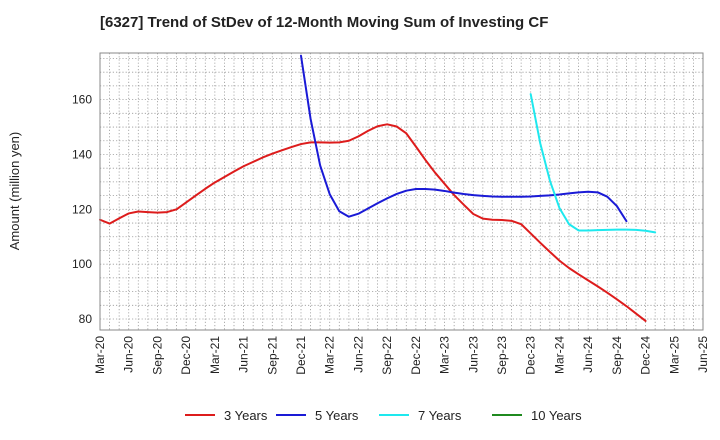 The width and height of the screenshot is (720, 440). Describe the element at coordinates (157, 355) in the screenshot. I see `x-tick-label: Sep-20` at that location.